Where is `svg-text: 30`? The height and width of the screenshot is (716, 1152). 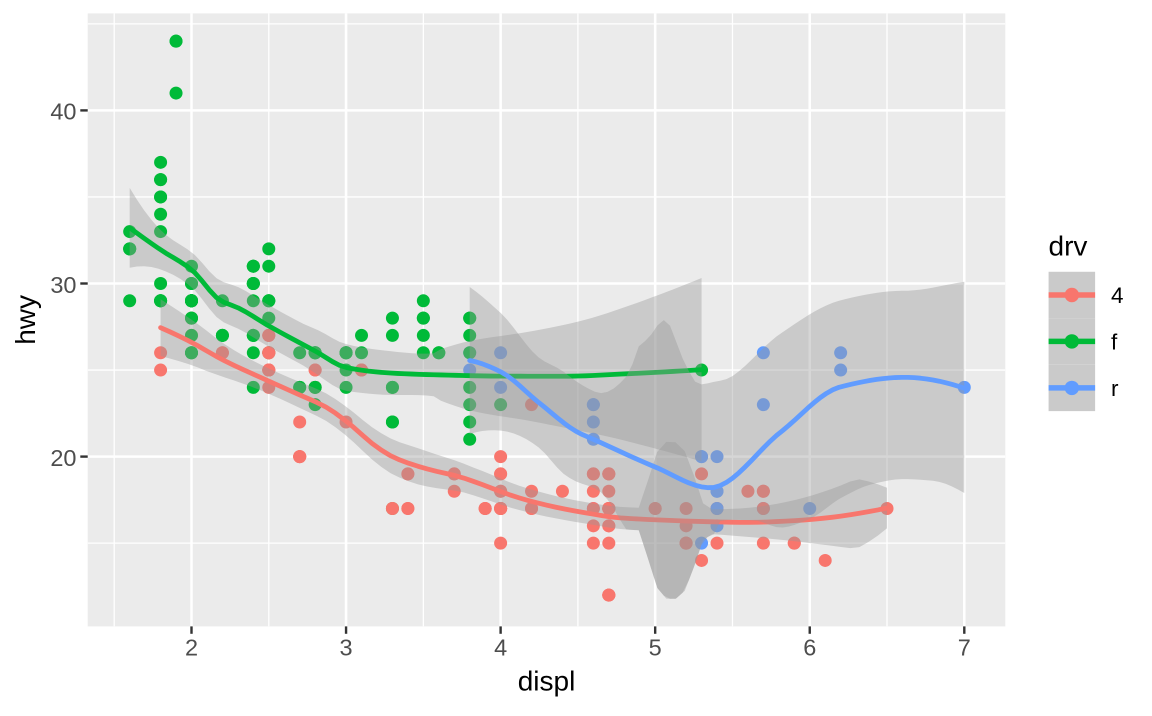
svg-text: 30 is located at coordinates (63, 285).